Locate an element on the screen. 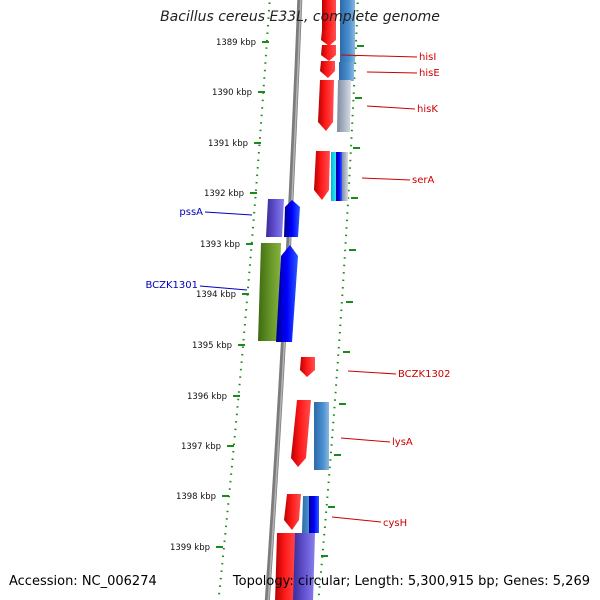 The image size is (600, 600). gene-label: cysH is located at coordinates (395, 523).